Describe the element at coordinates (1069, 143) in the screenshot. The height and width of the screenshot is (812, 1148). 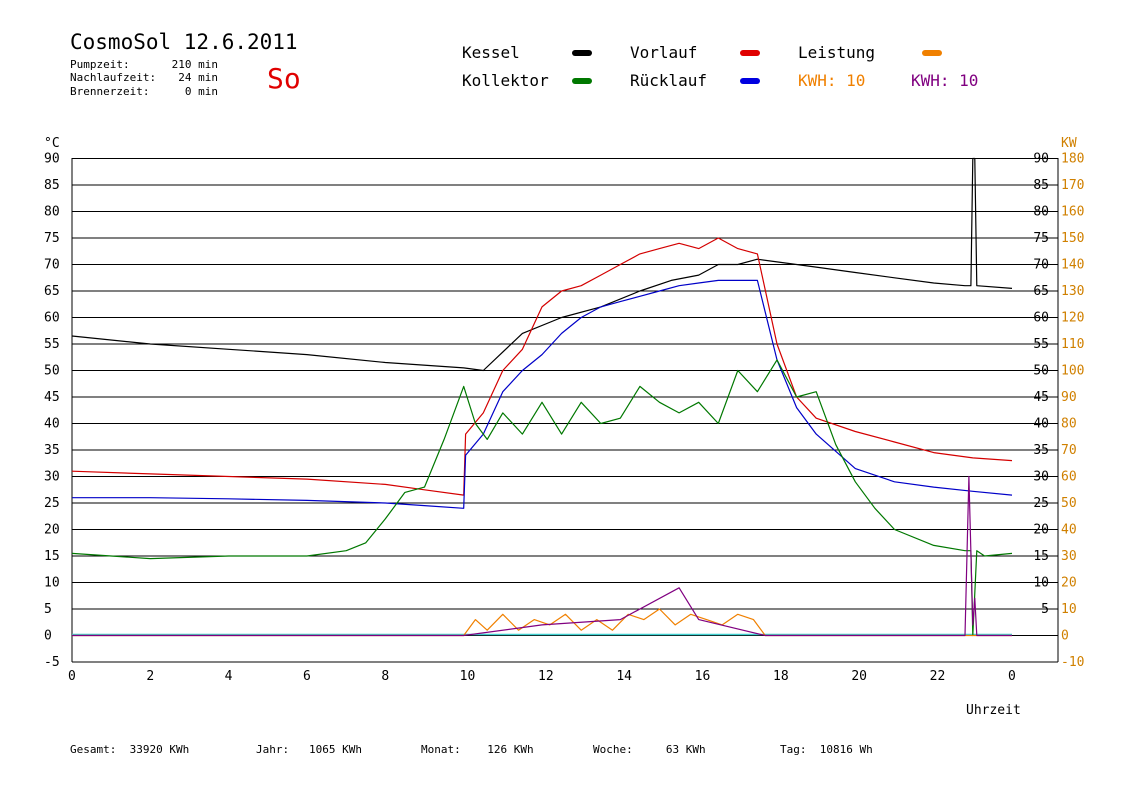
I see `y-axis-unit-right-kw: KW` at that location.